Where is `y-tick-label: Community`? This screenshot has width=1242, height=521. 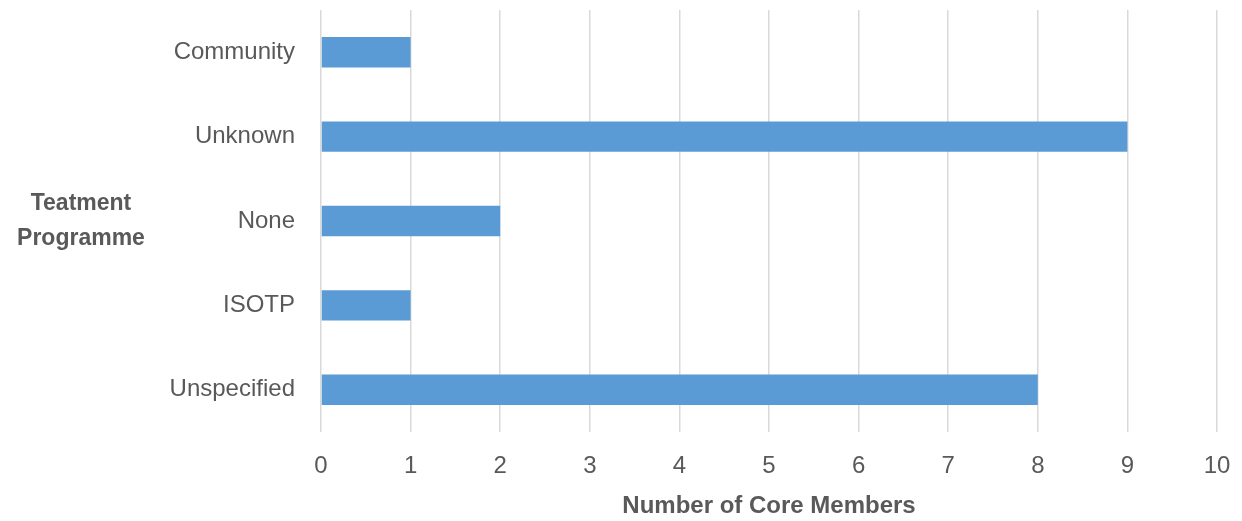 y-tick-label: Community is located at coordinates (234, 50).